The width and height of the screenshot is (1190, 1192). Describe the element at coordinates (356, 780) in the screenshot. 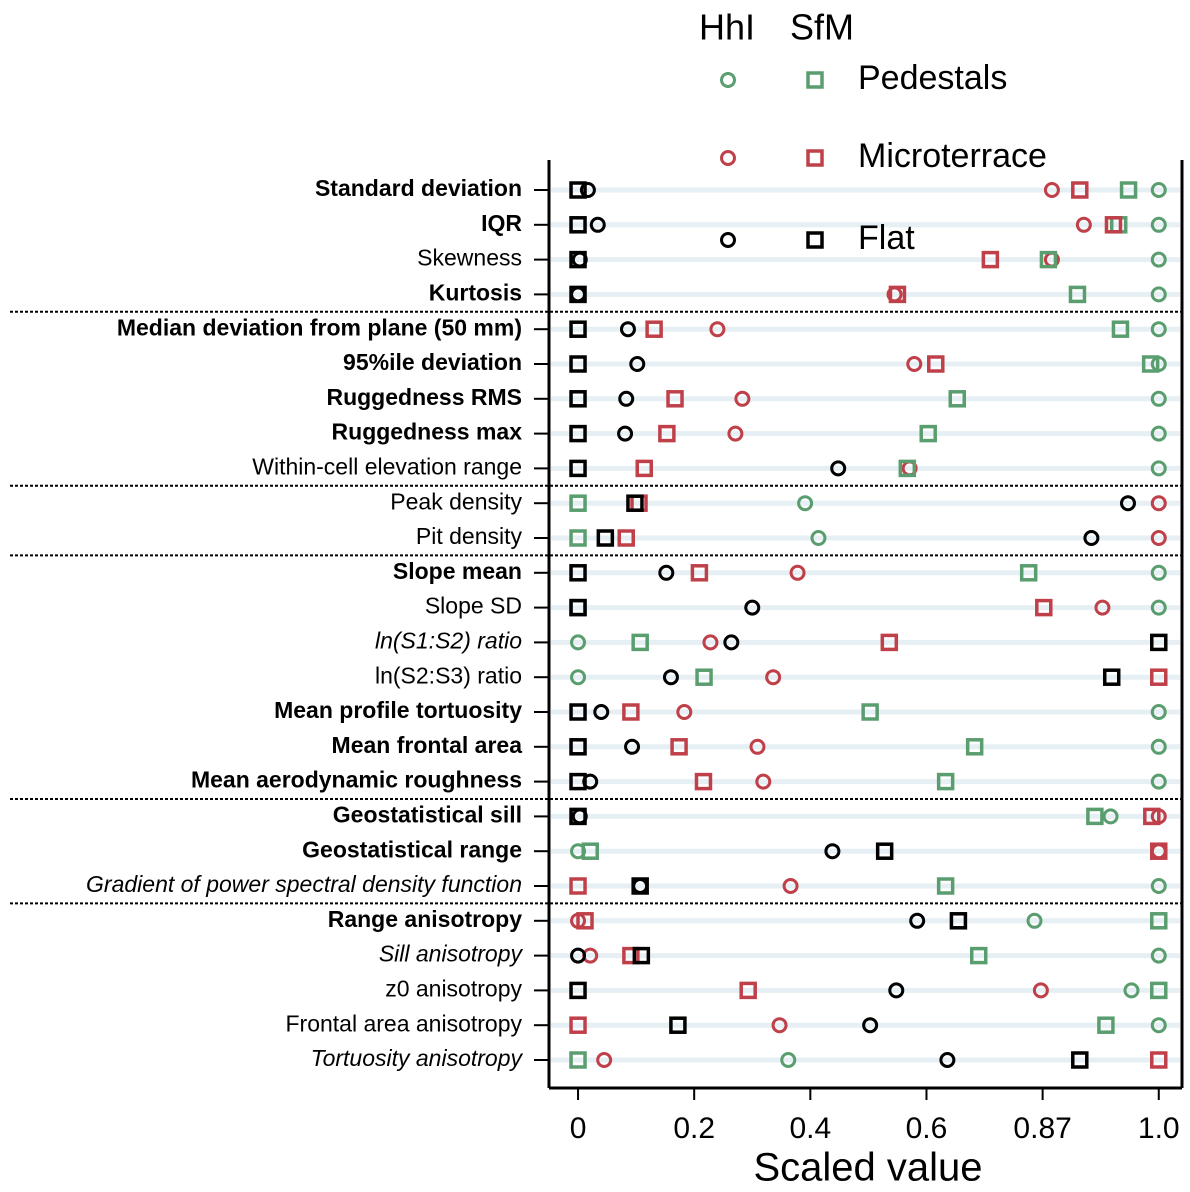

I see `y-tick-label: Mean aerodynamic roughness` at that location.